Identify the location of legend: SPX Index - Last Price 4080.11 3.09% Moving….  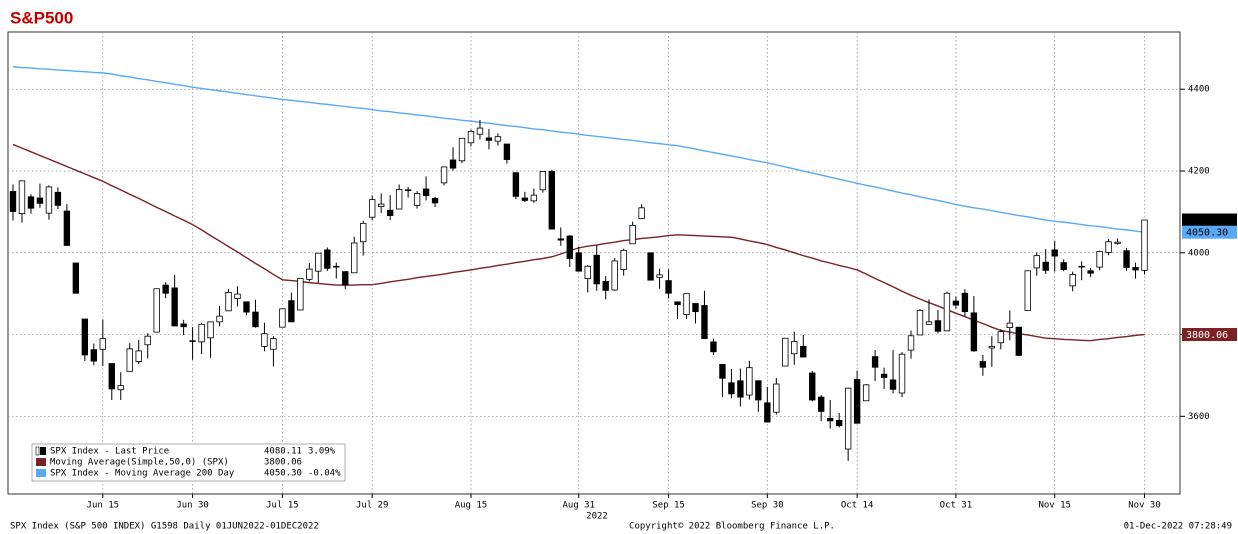
(188, 462).